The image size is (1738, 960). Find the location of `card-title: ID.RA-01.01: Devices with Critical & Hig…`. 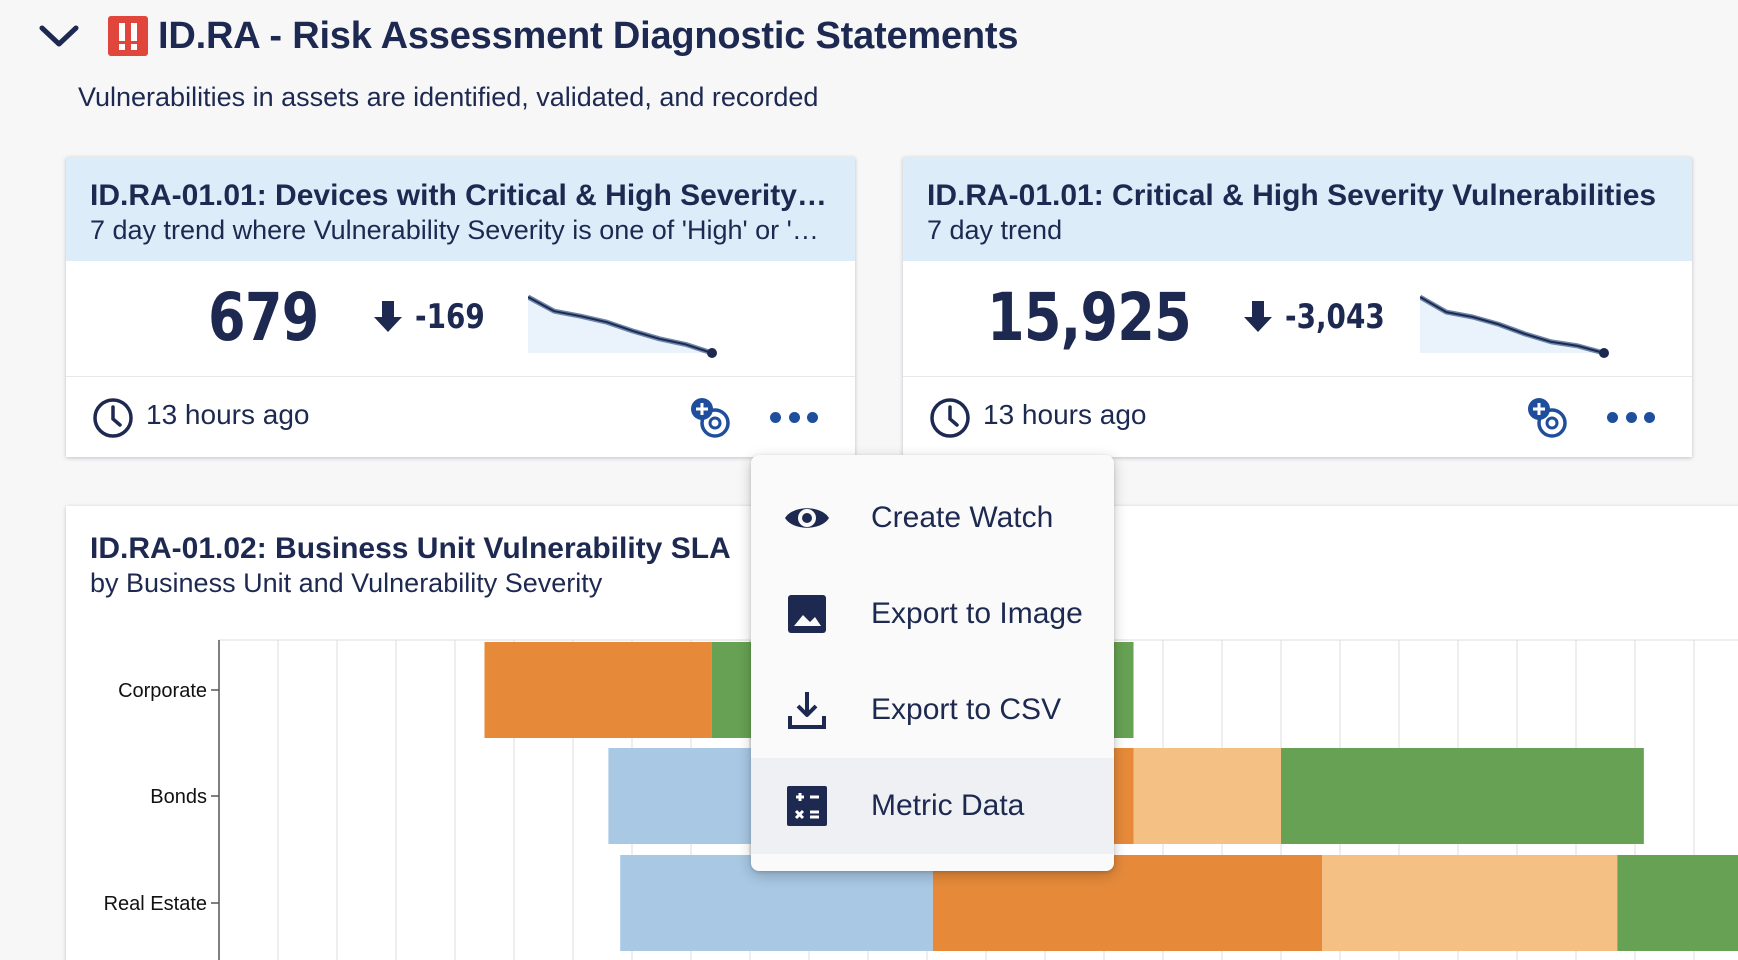

card-title: ID.RA-01.01: Devices with Critical & Hig… is located at coordinates (460, 195).